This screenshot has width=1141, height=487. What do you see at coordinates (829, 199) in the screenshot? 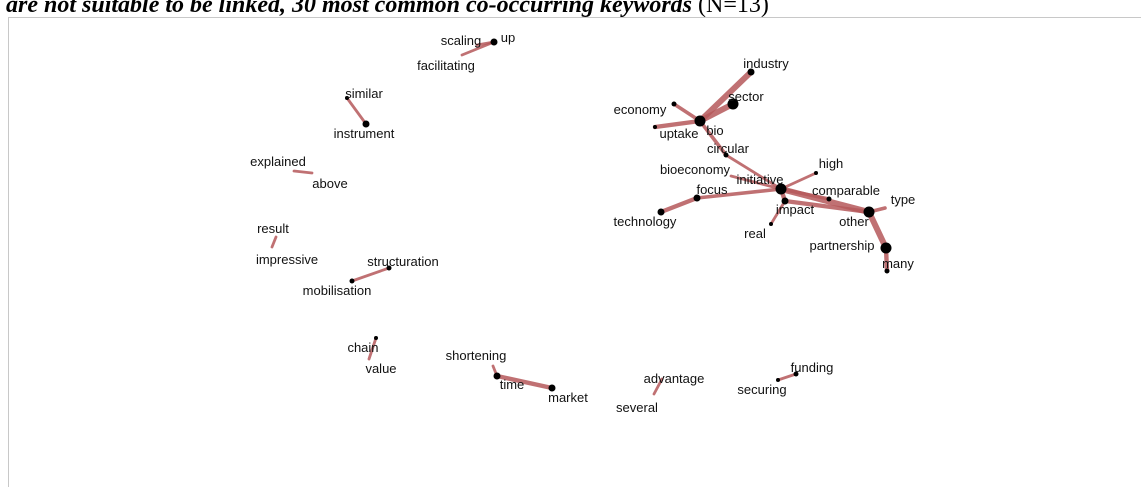
I see `node-comparable` at bounding box center [829, 199].